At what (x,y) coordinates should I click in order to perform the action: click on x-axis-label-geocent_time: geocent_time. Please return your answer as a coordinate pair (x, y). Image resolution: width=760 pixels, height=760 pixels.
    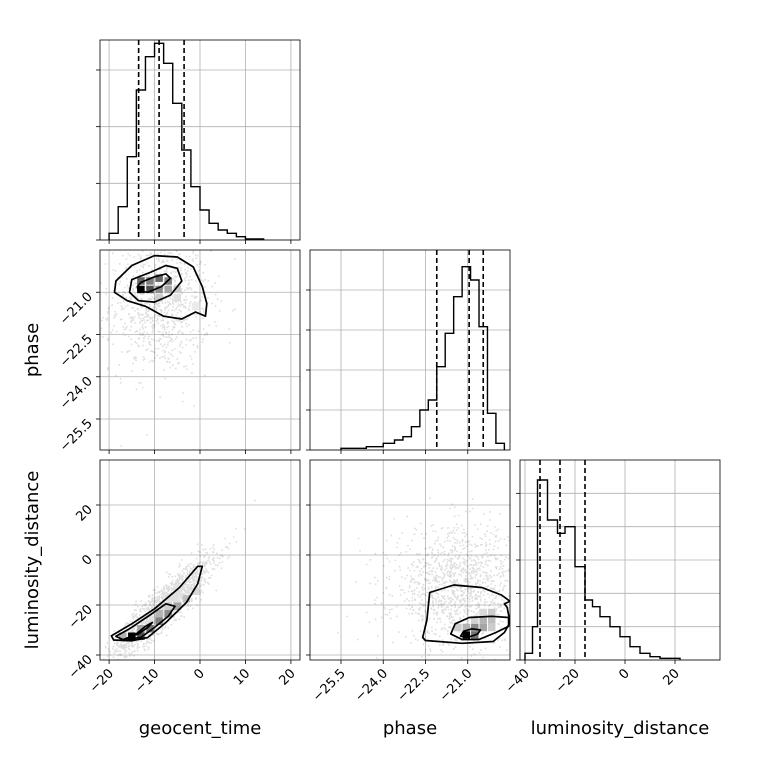
    Looking at the image, I should click on (200, 728).